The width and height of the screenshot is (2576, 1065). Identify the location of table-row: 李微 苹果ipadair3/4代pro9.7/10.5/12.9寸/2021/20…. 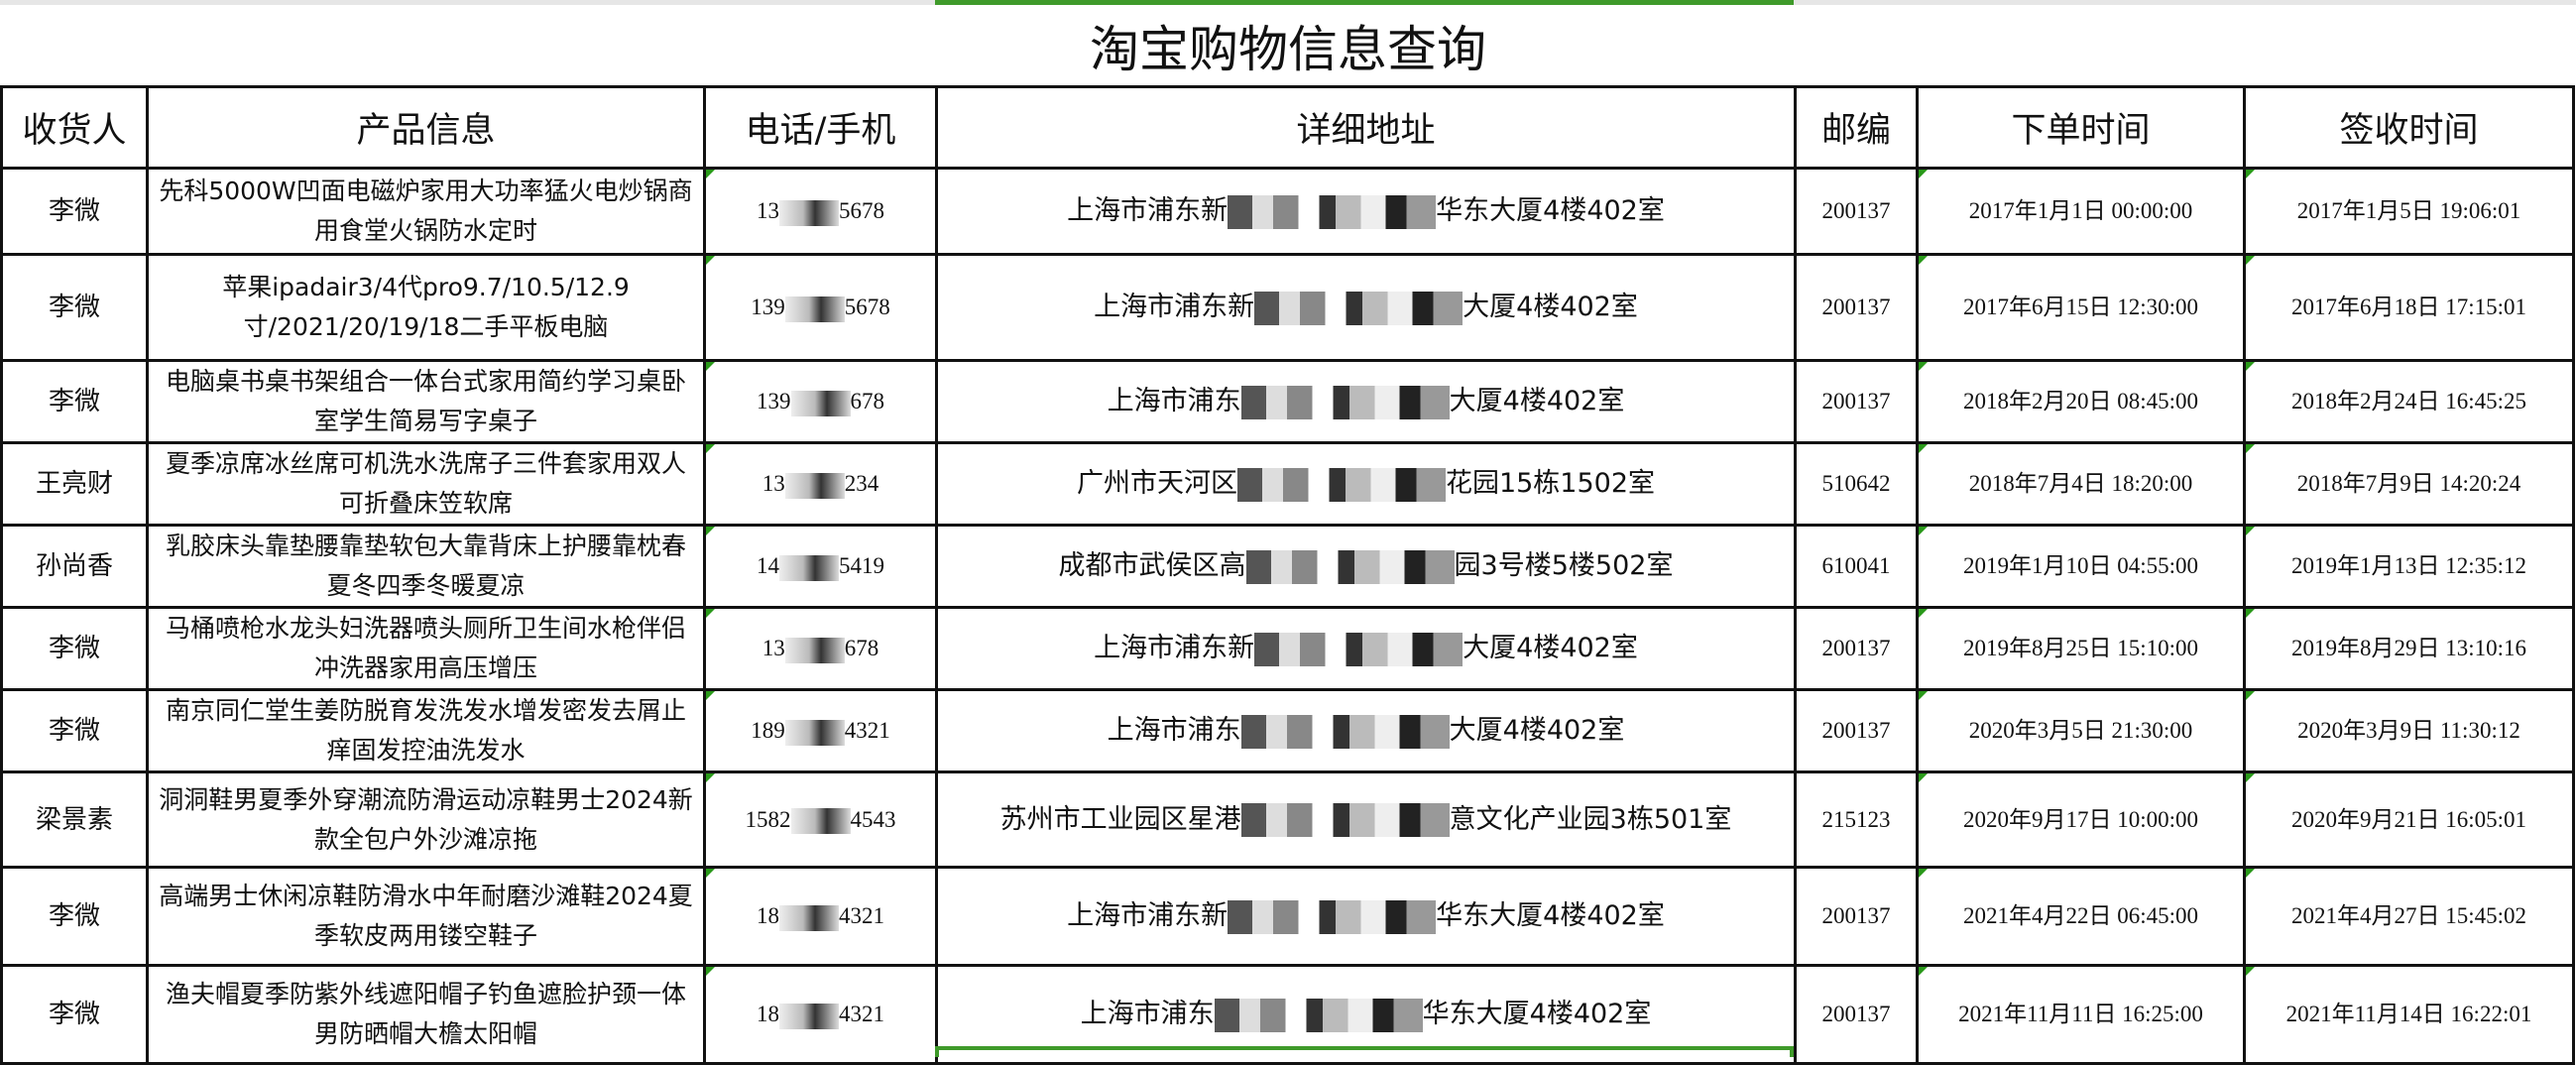
(1287, 307).